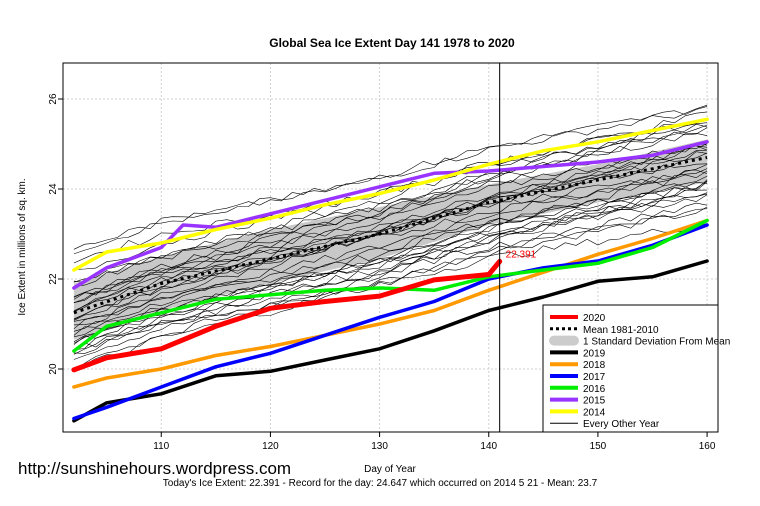 This screenshot has width=760, height=506. I want to click on current-value-label: 22.391, so click(521, 254).